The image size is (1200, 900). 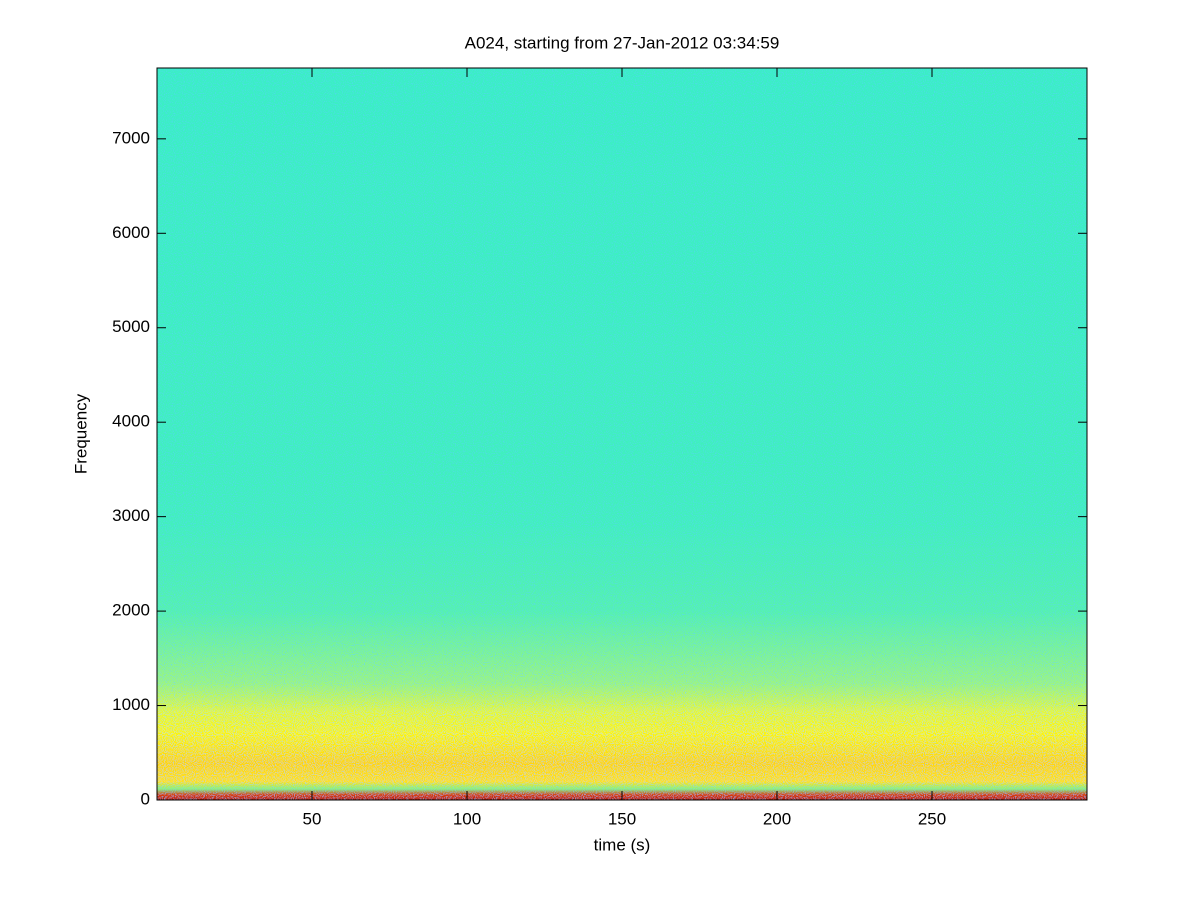 What do you see at coordinates (622, 42) in the screenshot?
I see `chart-title: A024, starting from 27-Jan-2012 03:34:59` at bounding box center [622, 42].